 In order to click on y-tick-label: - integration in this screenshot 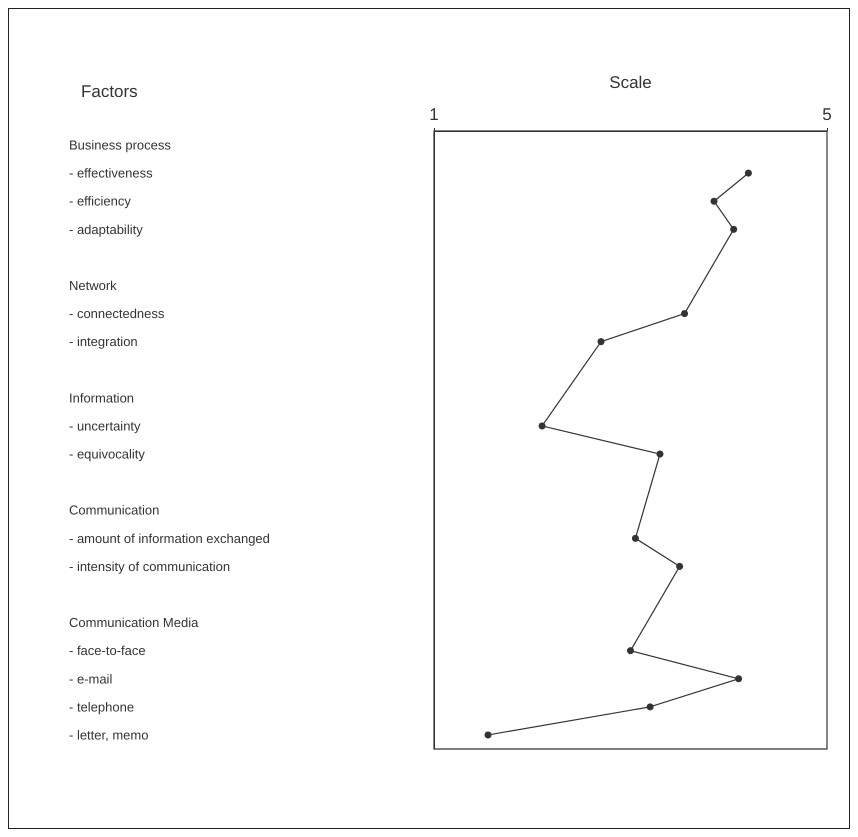, I will do `click(103, 342)`.